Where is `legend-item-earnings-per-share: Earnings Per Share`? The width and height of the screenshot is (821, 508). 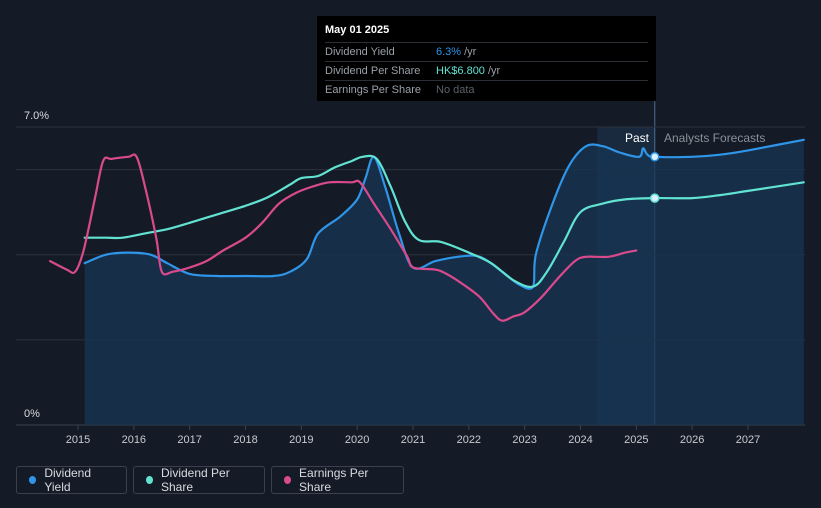 legend-item-earnings-per-share: Earnings Per Share is located at coordinates (337, 480).